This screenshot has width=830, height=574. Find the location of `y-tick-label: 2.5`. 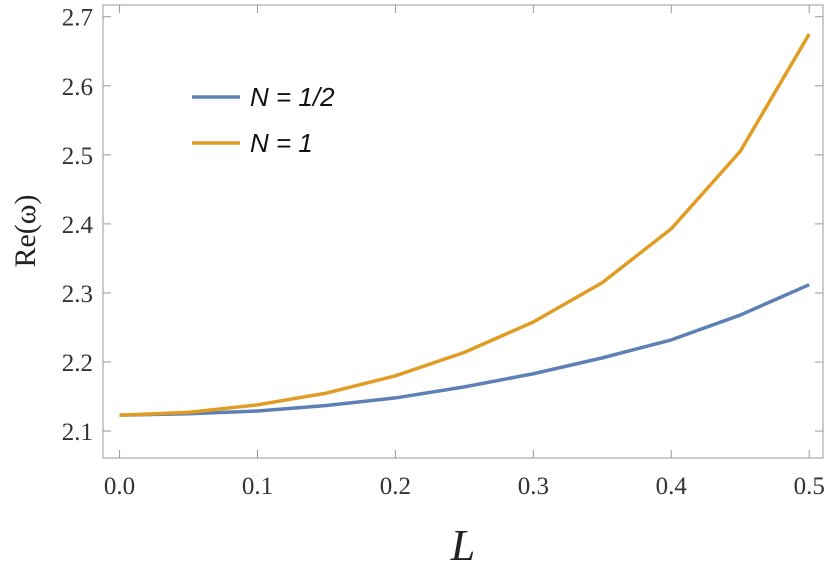

y-tick-label: 2.5 is located at coordinates (77, 156).